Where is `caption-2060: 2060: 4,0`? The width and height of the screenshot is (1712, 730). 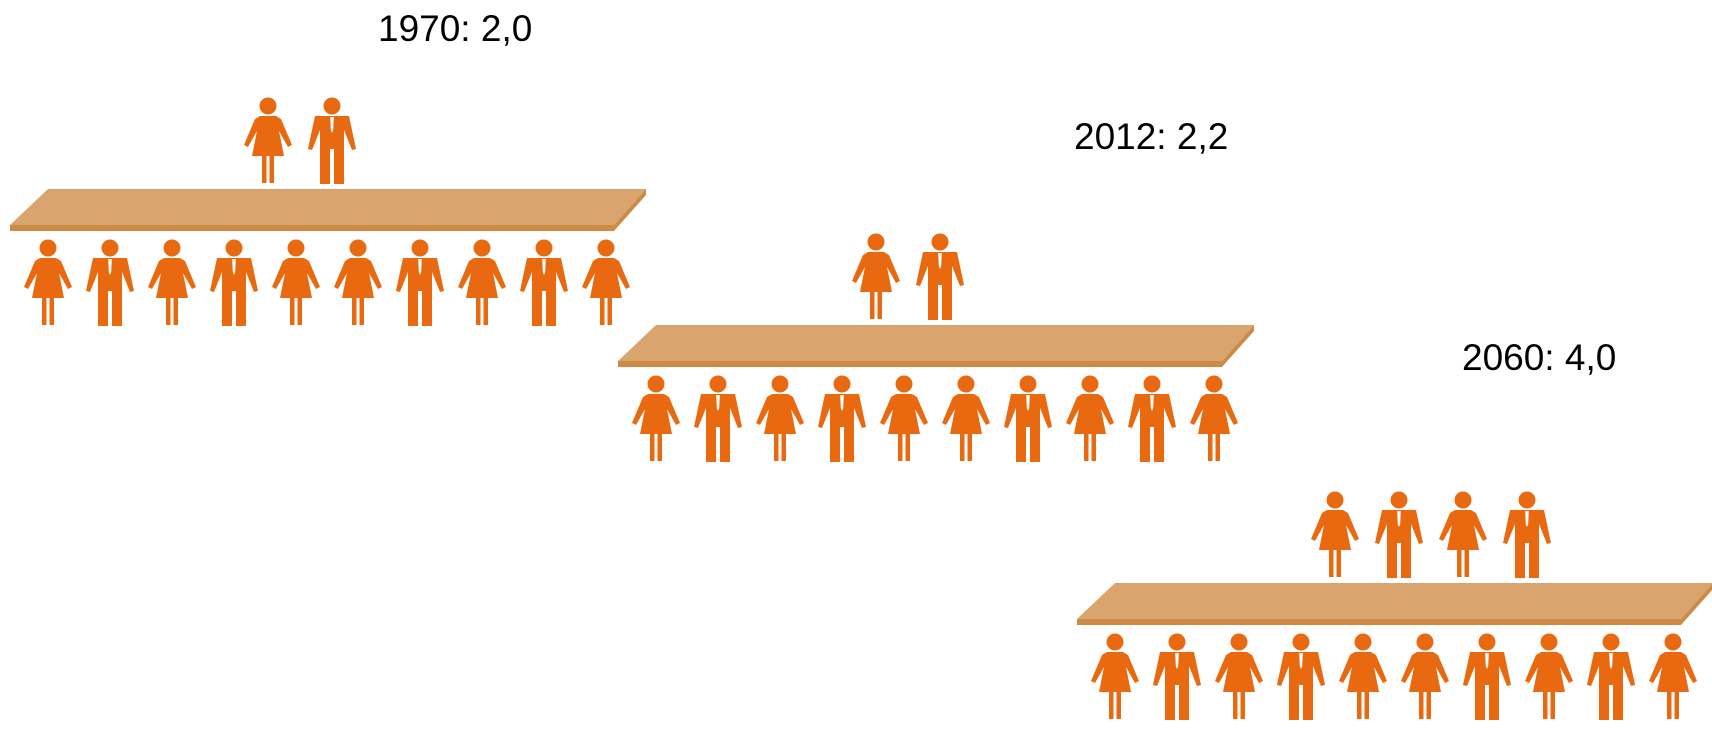 caption-2060: 2060: 4,0 is located at coordinates (1539, 357).